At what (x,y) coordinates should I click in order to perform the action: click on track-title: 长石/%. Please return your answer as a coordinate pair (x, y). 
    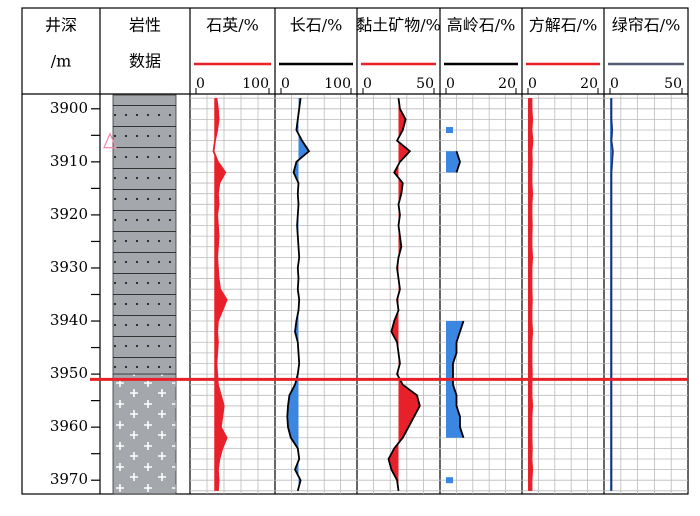
    Looking at the image, I should click on (316, 25).